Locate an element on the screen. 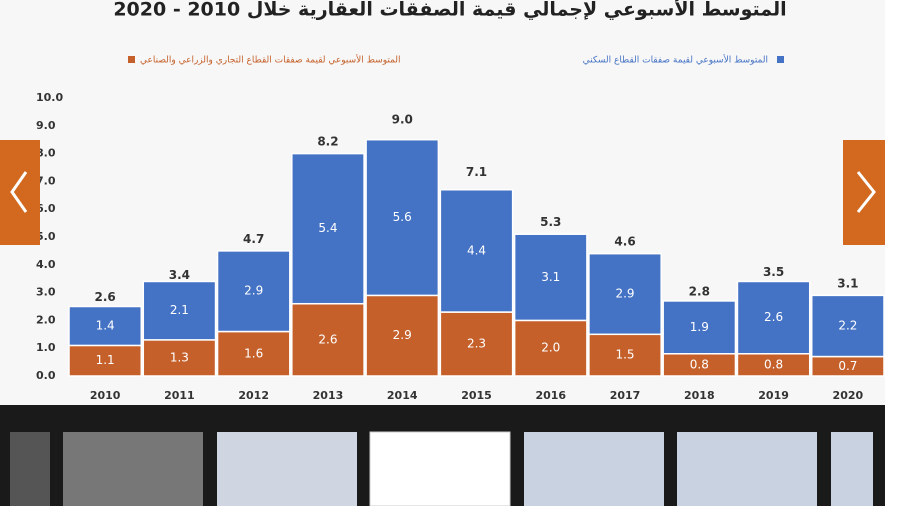  data-label: 2.1 is located at coordinates (179, 310).